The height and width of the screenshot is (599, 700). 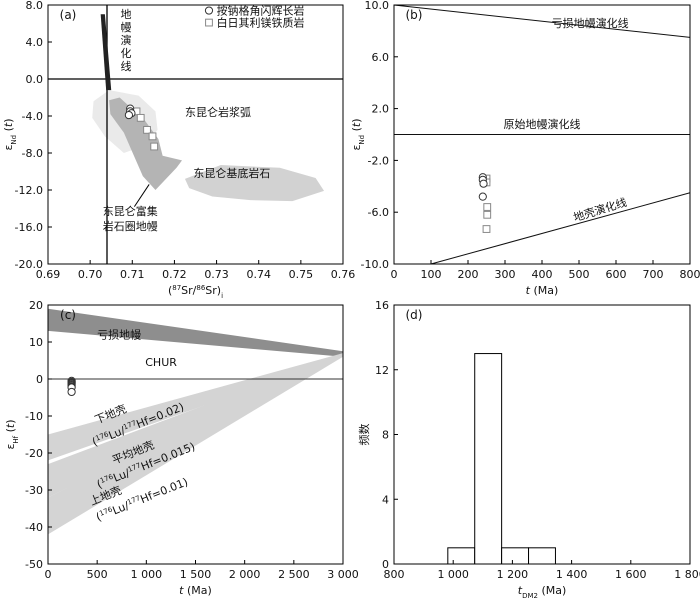 What do you see at coordinates (382, 305) in the screenshot?
I see `y-tick-label: 16` at bounding box center [382, 305].